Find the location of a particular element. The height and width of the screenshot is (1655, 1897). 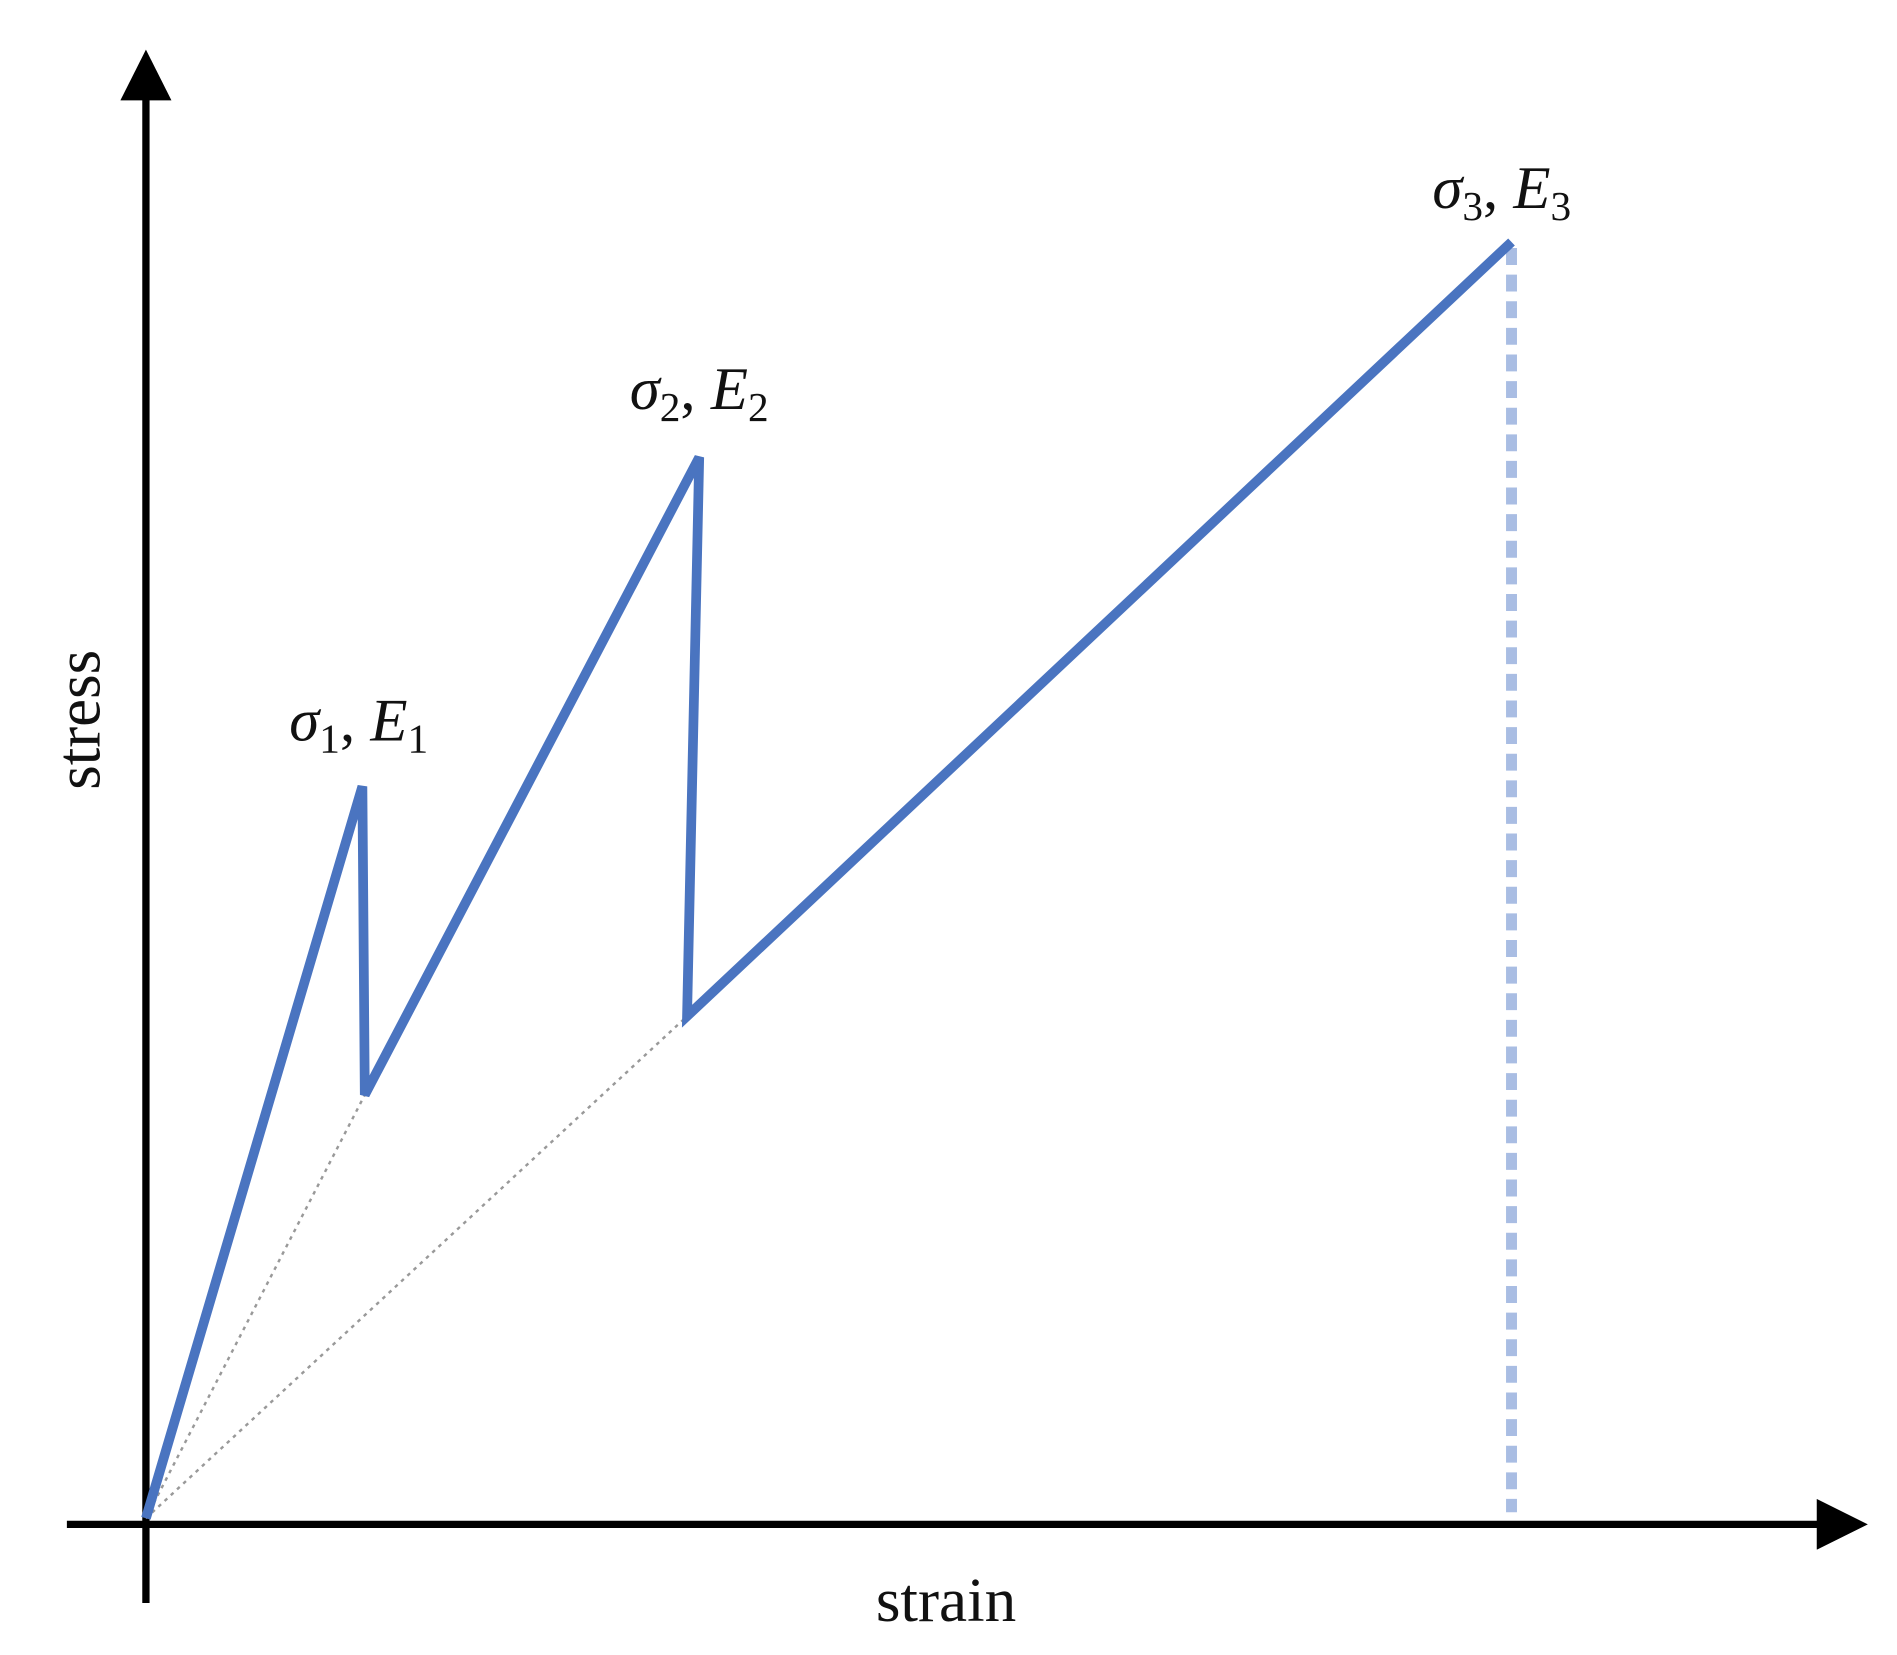

point-label: σ1, E1 is located at coordinates (358, 725).